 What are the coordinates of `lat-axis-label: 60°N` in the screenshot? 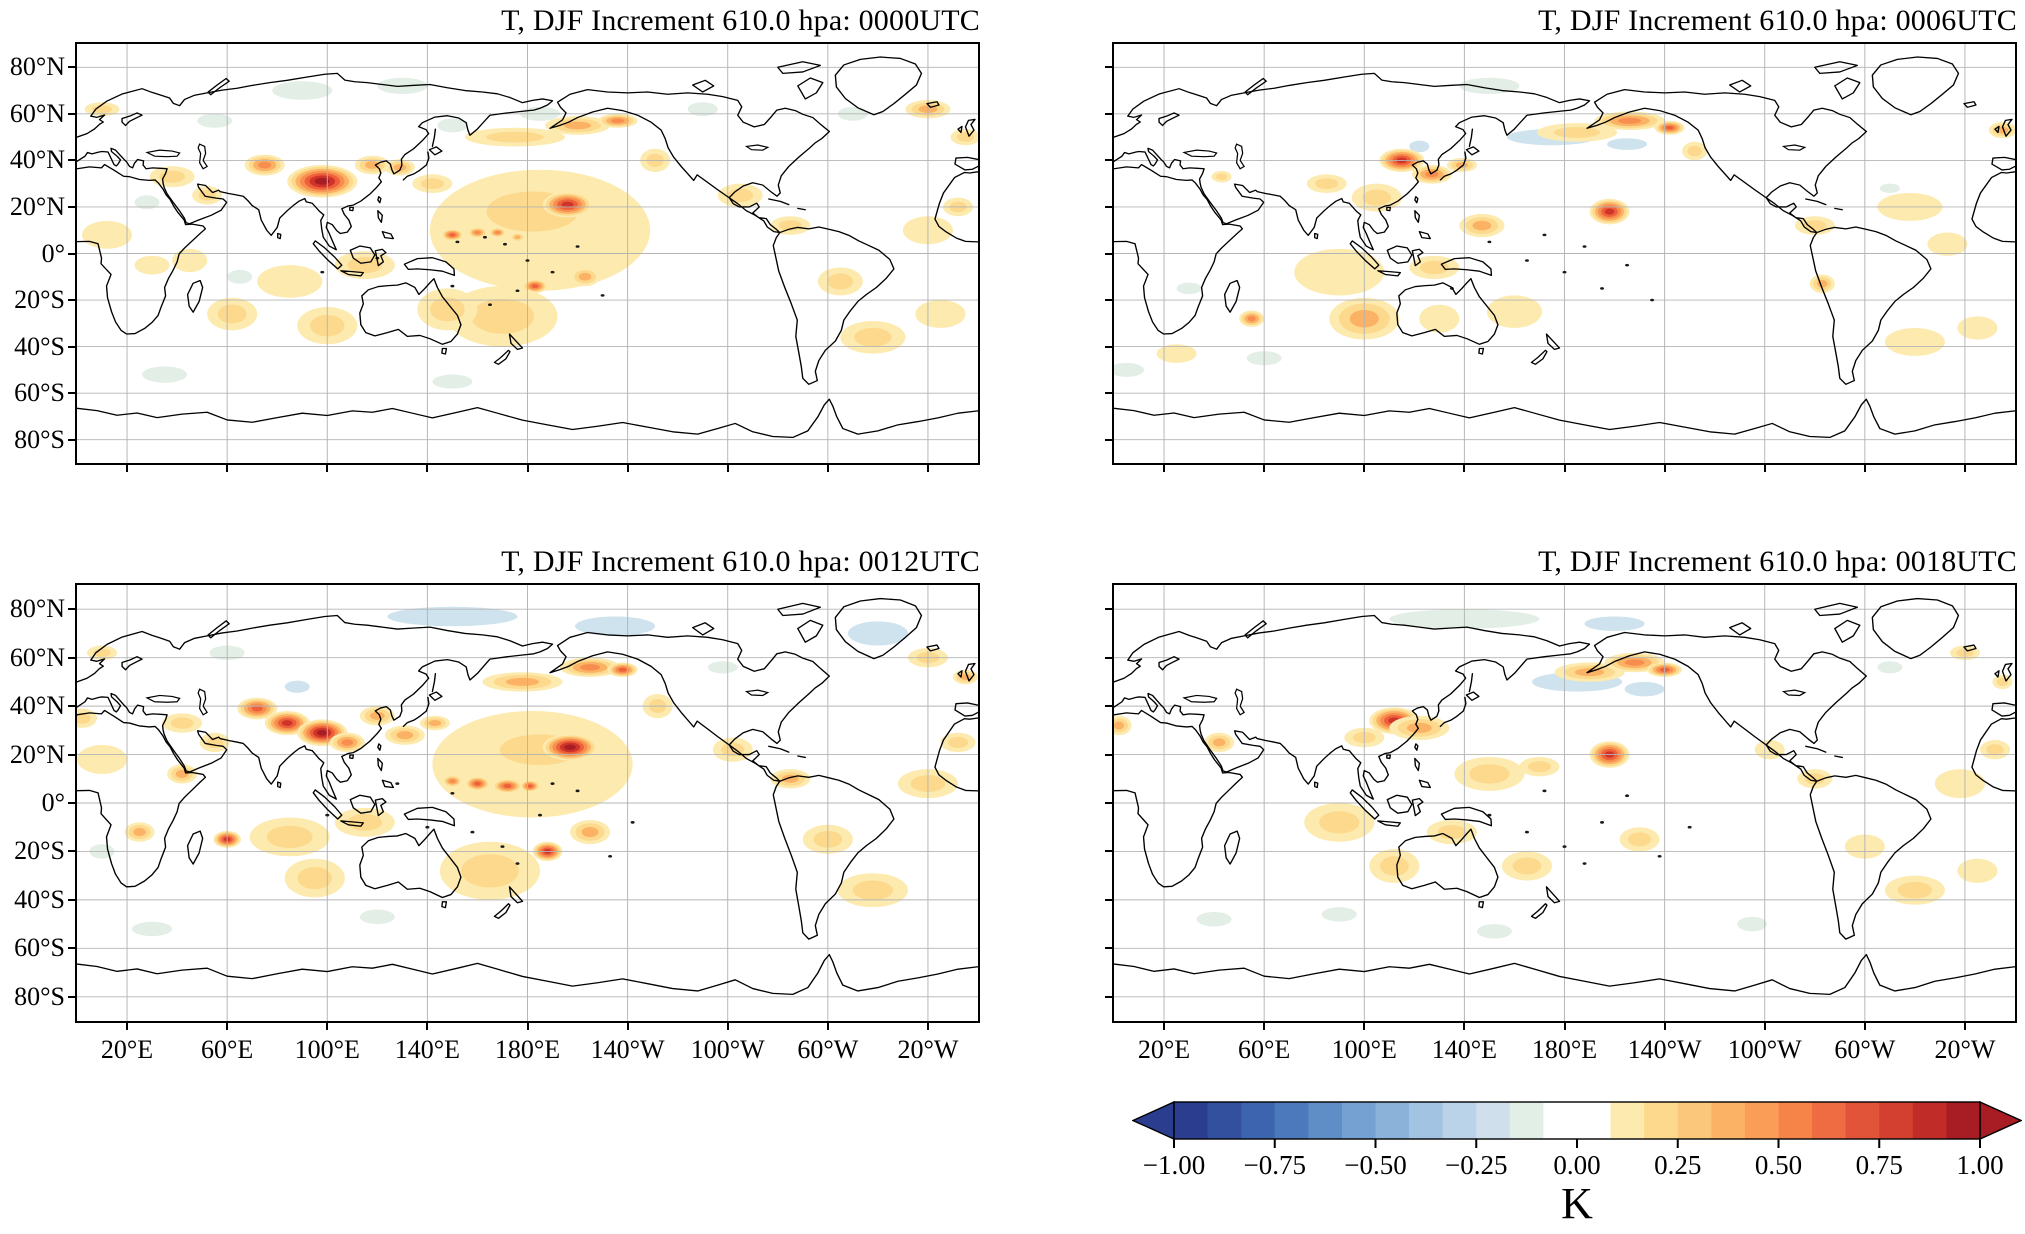 It's located at (37, 657).